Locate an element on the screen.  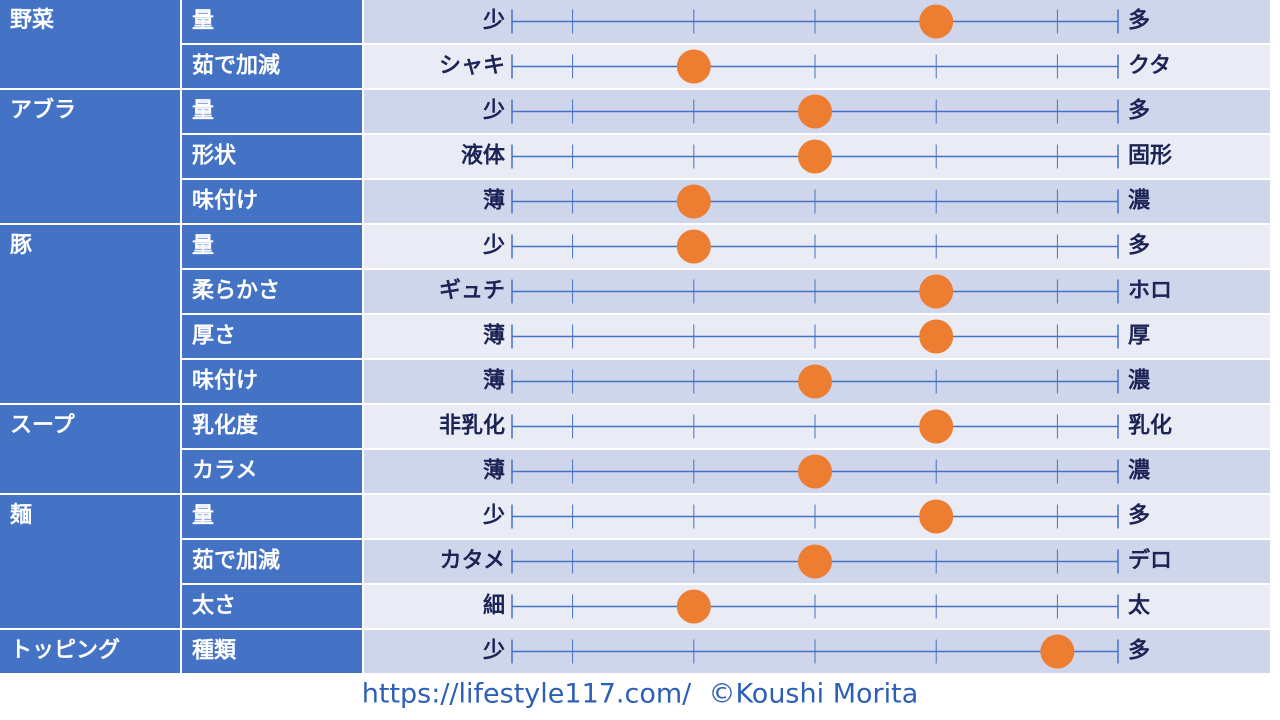
group-label: トッピング is located at coordinates (65, 650).